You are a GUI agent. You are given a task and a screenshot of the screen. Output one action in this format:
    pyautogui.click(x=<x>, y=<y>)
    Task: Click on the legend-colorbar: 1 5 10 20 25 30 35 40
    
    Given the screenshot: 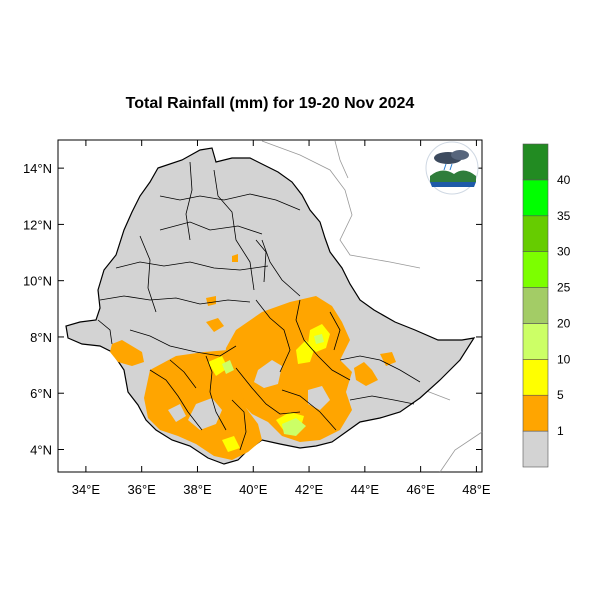 What is the action you would take?
    pyautogui.click(x=546, y=305)
    